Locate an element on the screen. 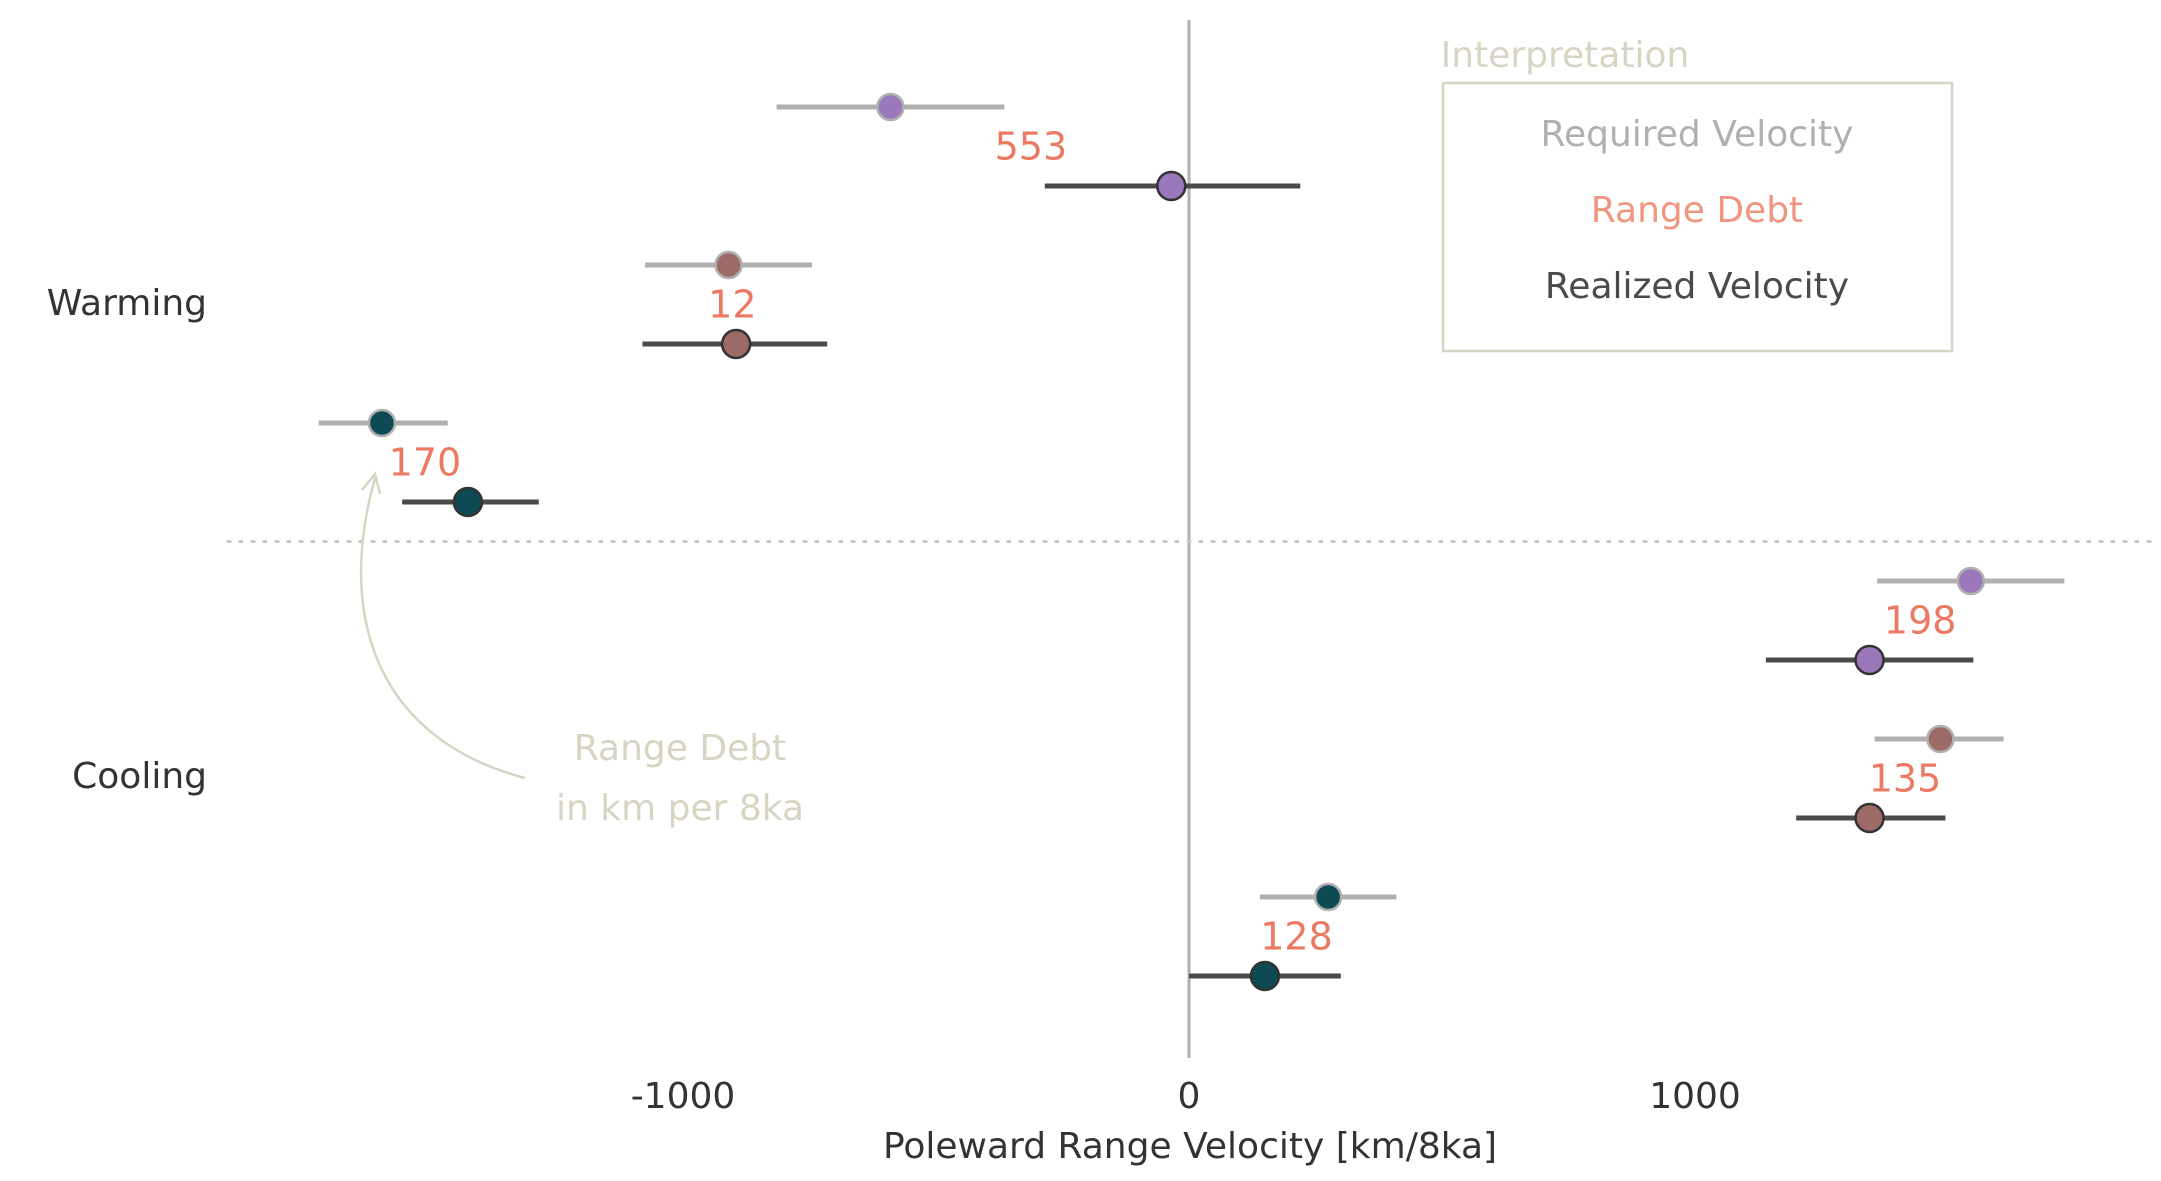 The width and height of the screenshot is (2161, 1181). annotation-text-line1: Range Debt is located at coordinates (680, 748).